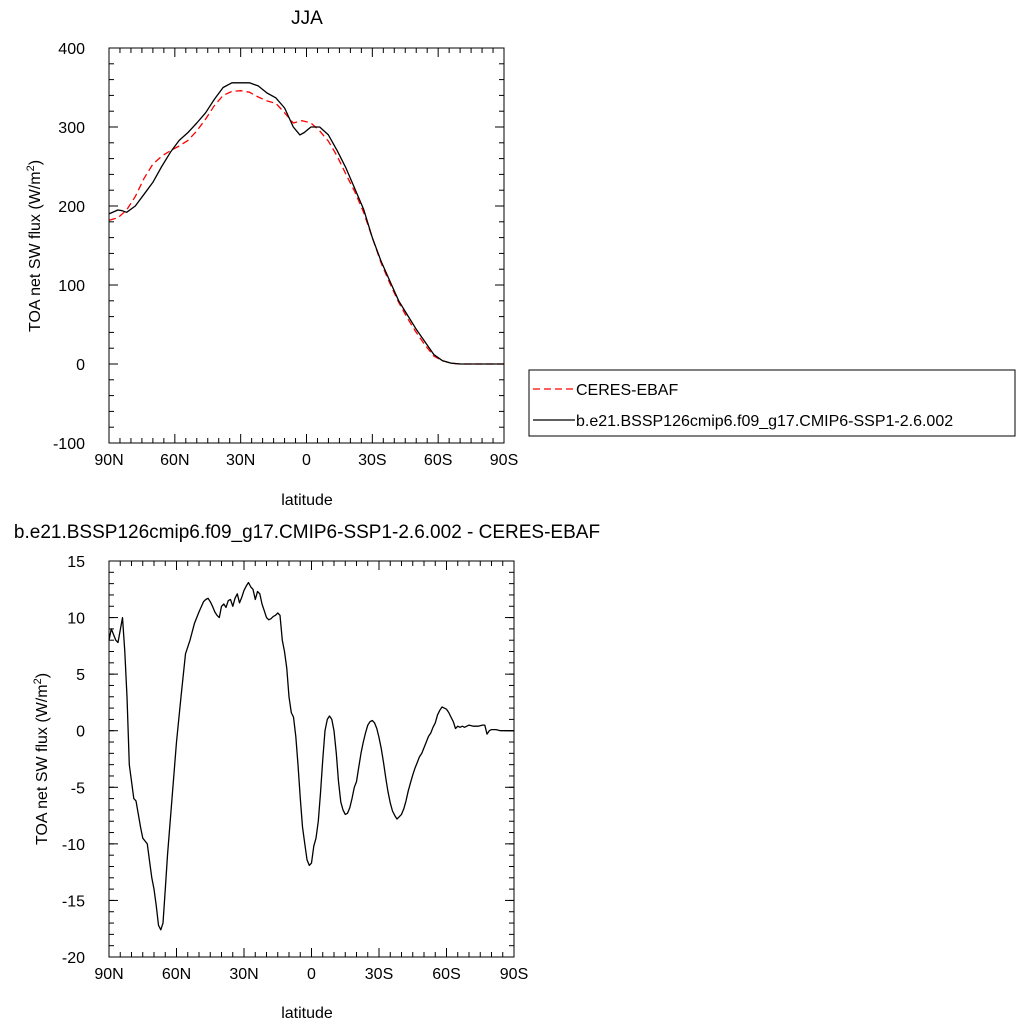  I want to click on bottom-y-tick-label: -10, so click(73, 845).